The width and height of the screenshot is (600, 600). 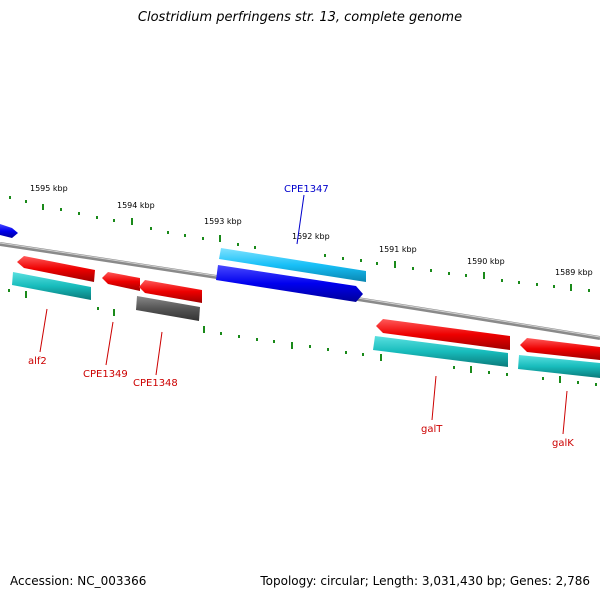 What do you see at coordinates (289, 283) in the screenshot?
I see `cpe1347-gene-arrow` at bounding box center [289, 283].